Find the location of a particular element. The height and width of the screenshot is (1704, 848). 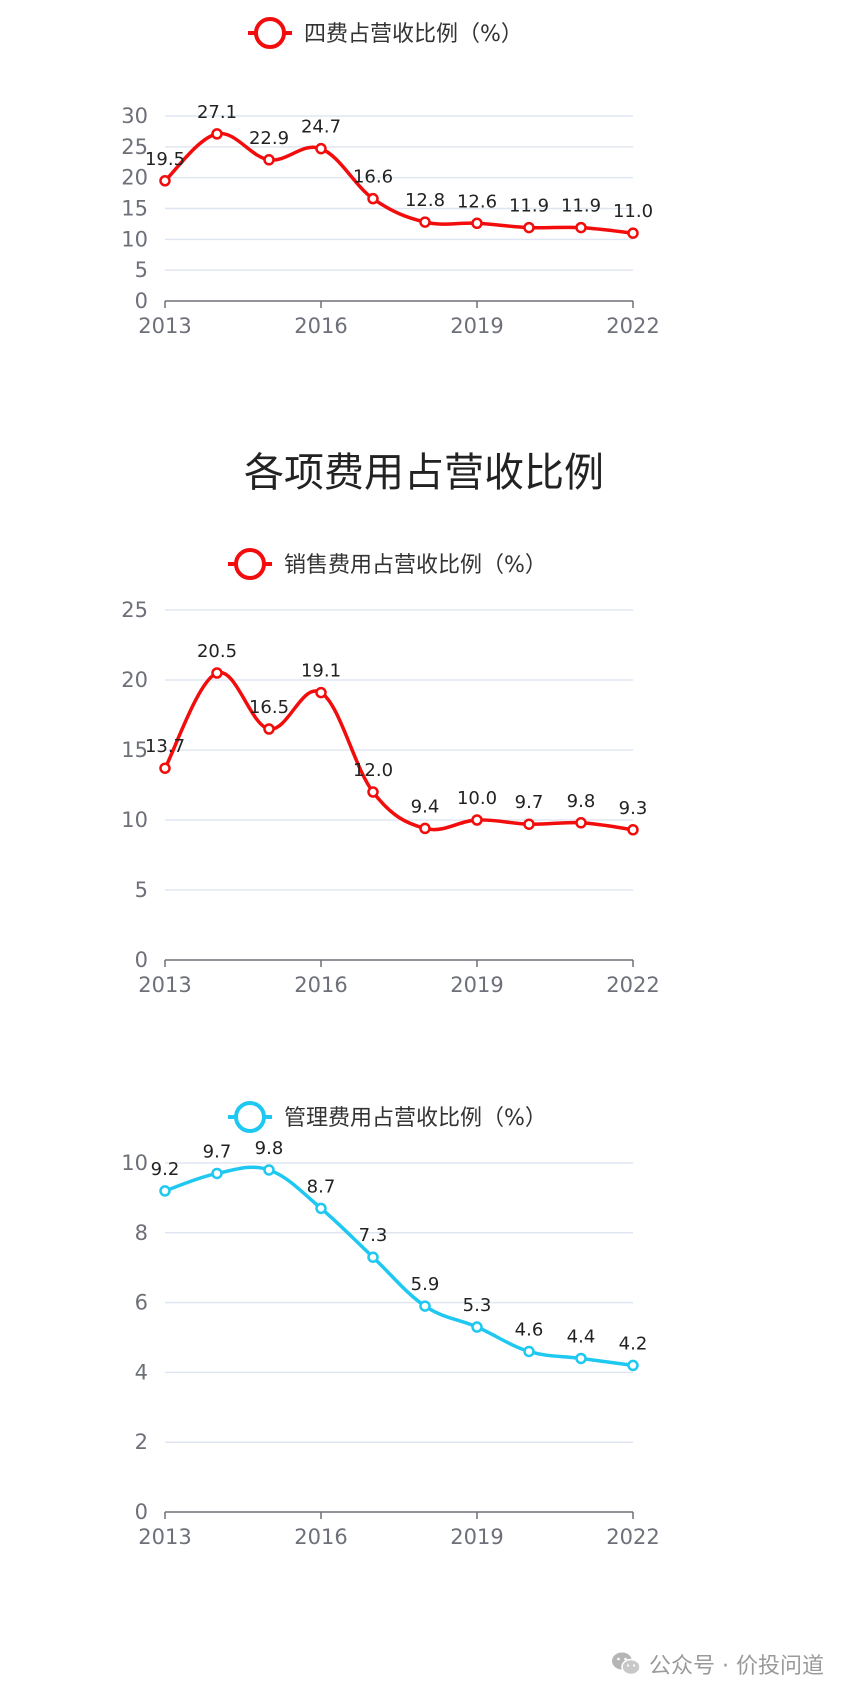

data-points: 19.5 27.1 22.9 24.7 16.6 12.8 12.6 11.9 11.9 11.0 is located at coordinates (399, 170).